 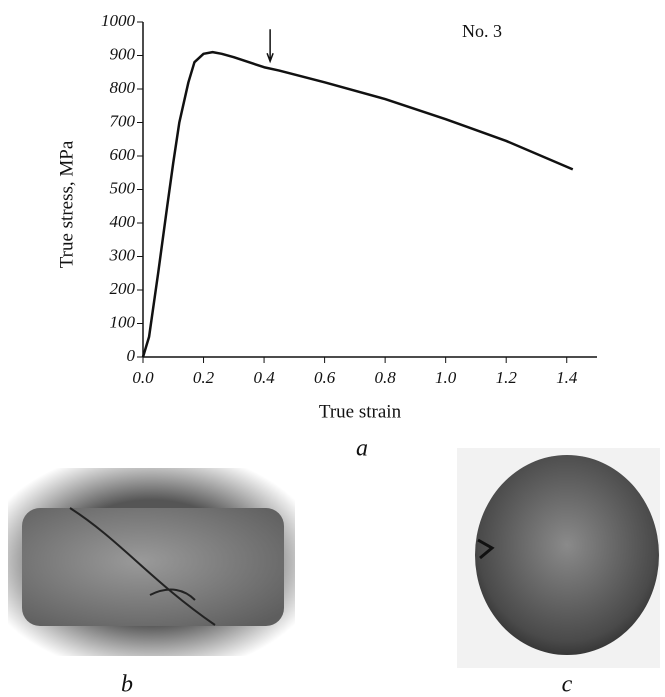 What do you see at coordinates (123, 87) in the screenshot?
I see `y-tick-label: 800` at bounding box center [123, 87].